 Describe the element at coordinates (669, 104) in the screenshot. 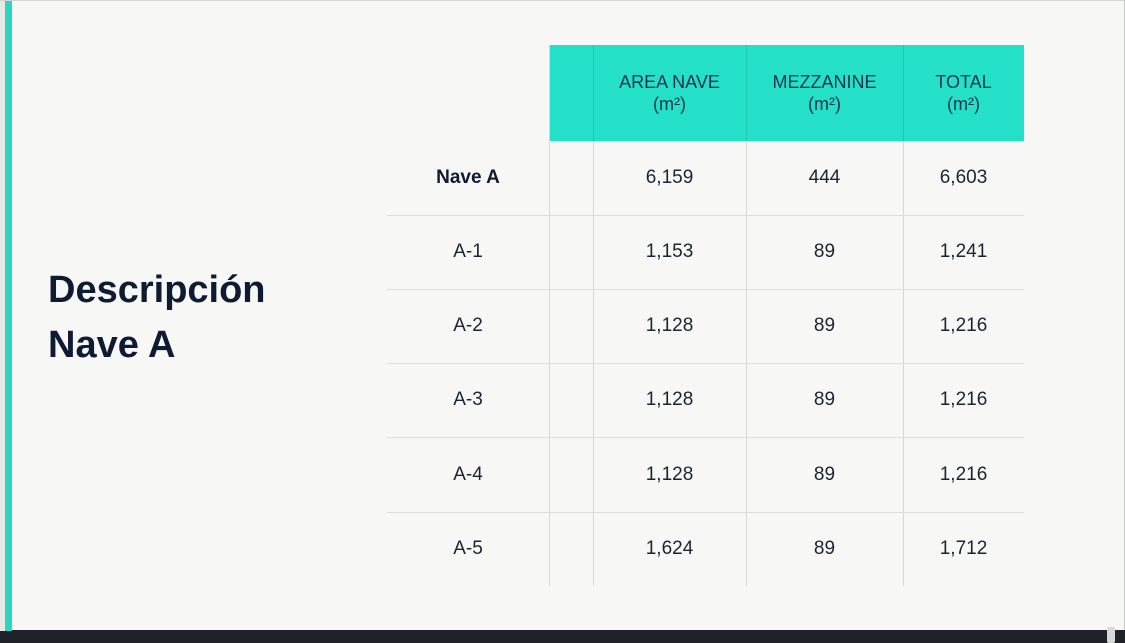

I see `header-area-nave-unit: (m²)` at that location.